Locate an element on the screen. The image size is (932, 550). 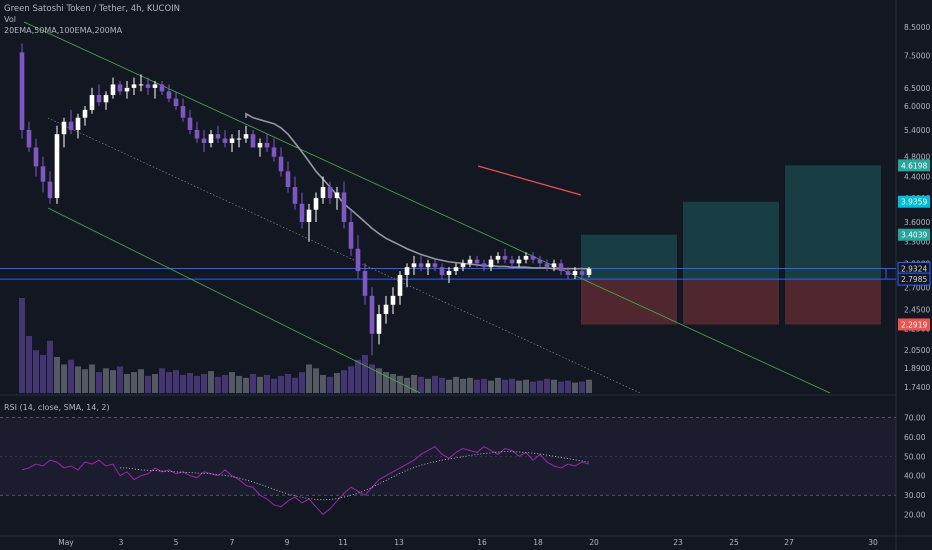
price-tick-label: 6.5000 is located at coordinates (917, 88).